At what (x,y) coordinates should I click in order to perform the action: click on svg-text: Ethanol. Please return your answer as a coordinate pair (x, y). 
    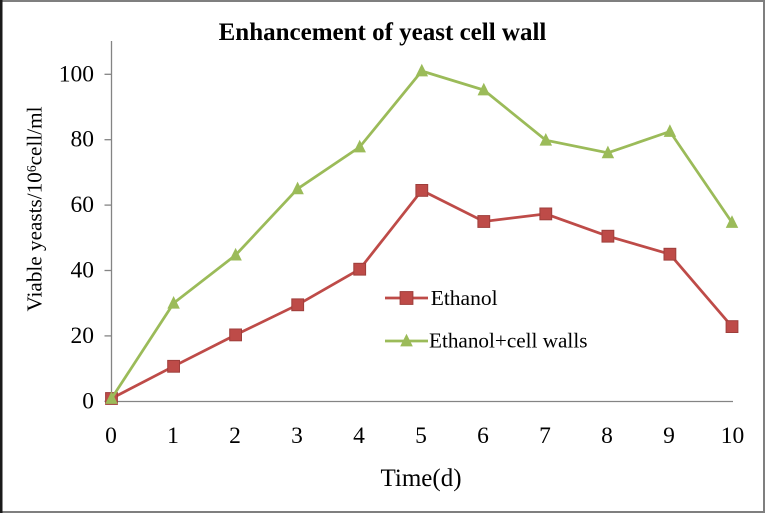
    Looking at the image, I should click on (464, 298).